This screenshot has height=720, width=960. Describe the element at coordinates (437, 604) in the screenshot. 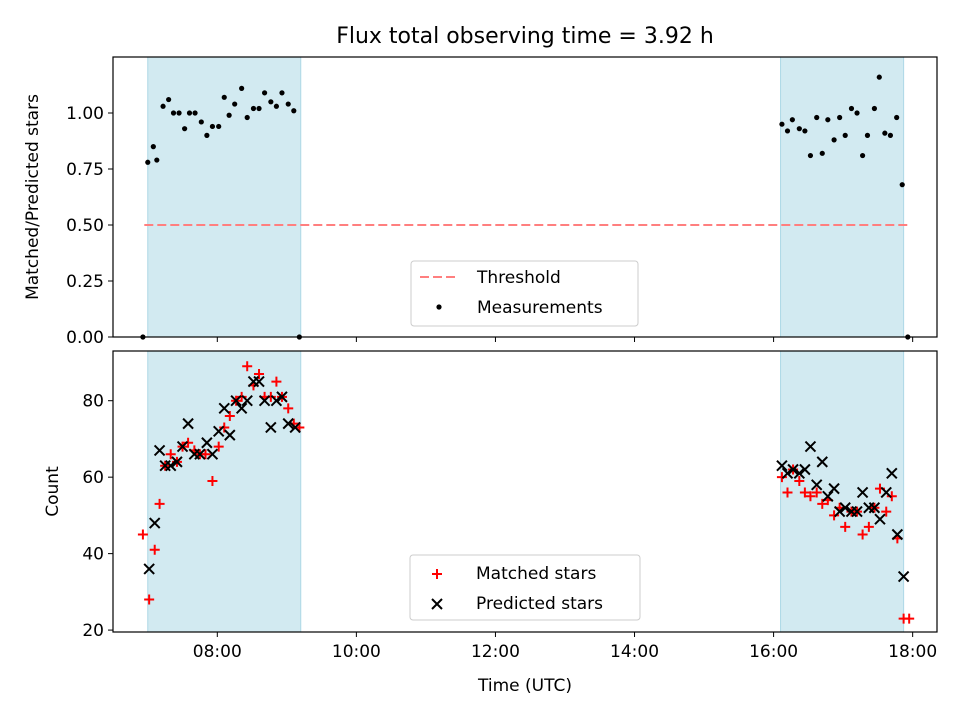

I see `legend-predicted-swatch` at that location.